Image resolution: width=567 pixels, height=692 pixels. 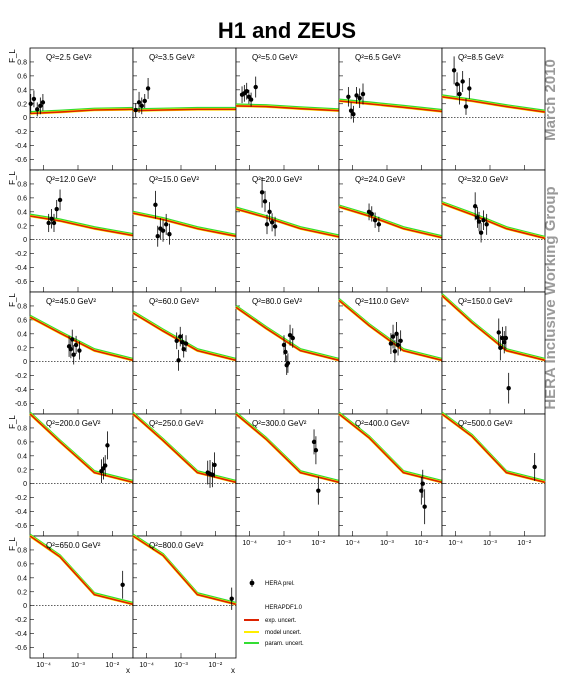 What do you see at coordinates (380, 179) in the screenshot?
I see `panel-label: Q²=24.0 GeV²` at bounding box center [380, 179].